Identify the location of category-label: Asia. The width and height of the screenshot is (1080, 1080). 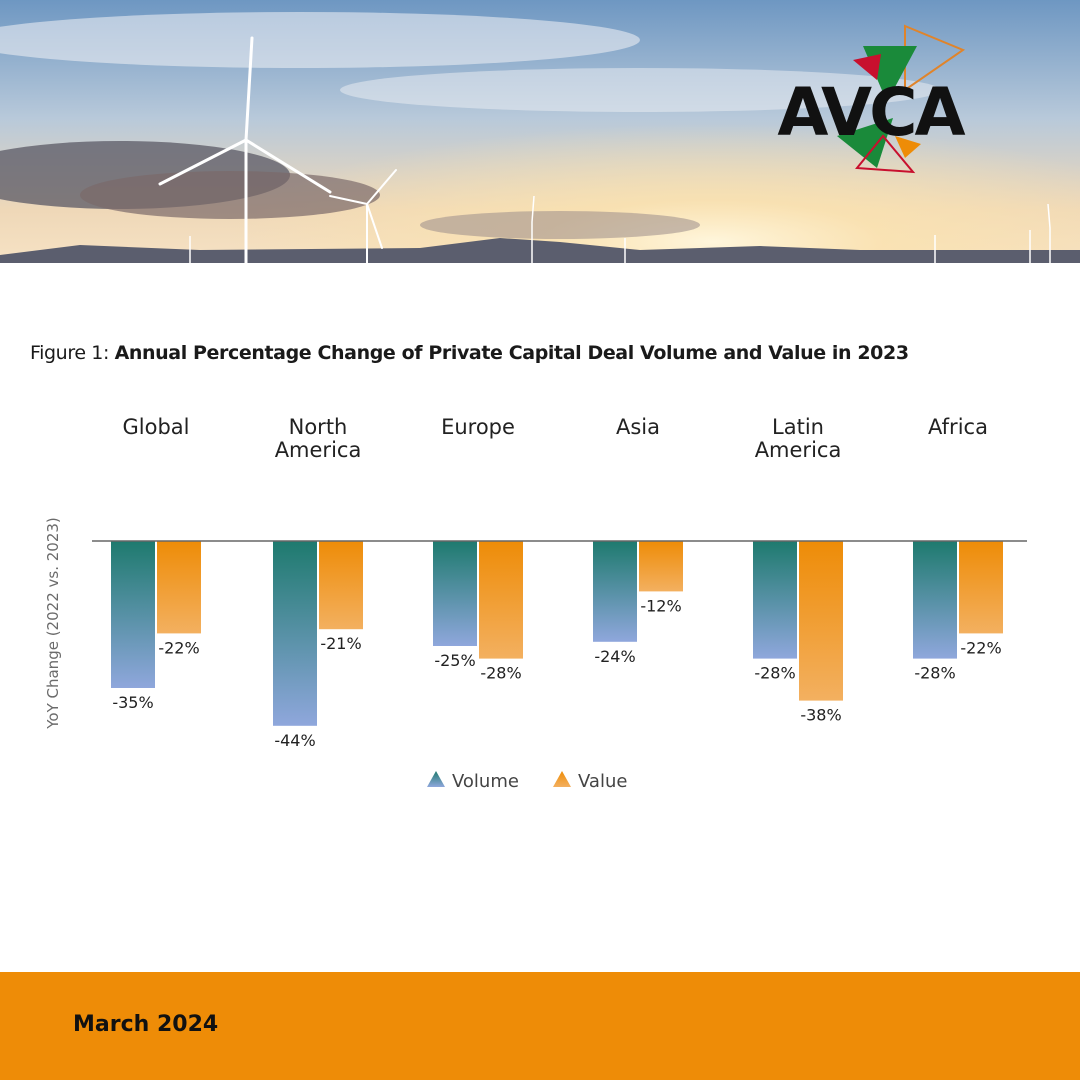
(638, 427).